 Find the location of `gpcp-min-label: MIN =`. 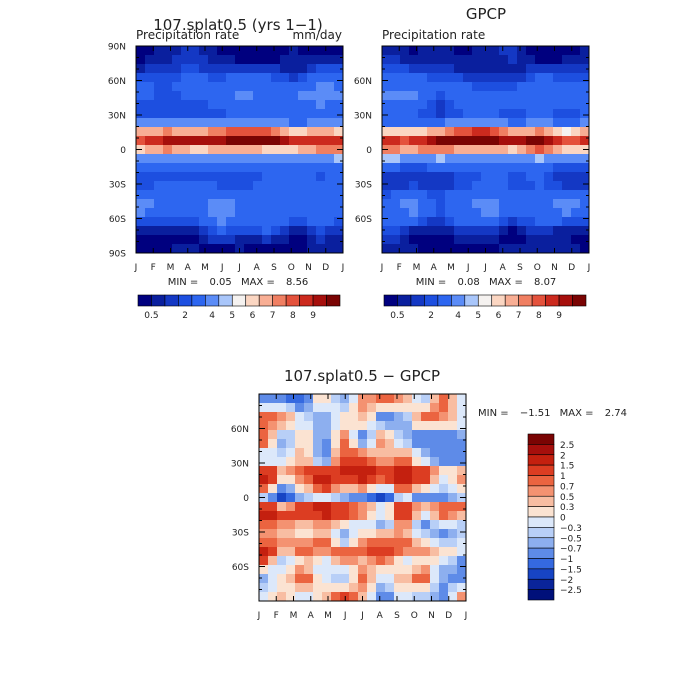

gpcp-min-label: MIN = is located at coordinates (431, 282).